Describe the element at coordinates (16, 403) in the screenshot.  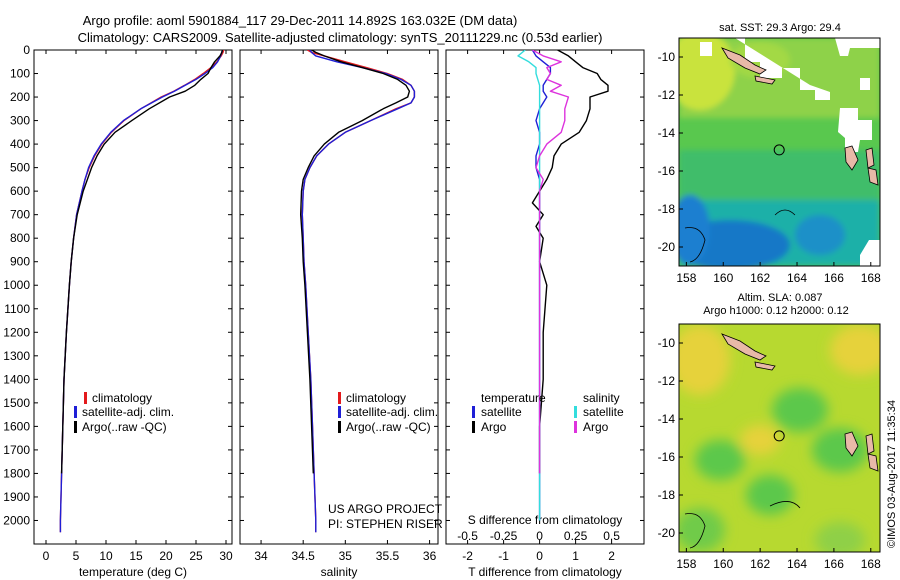
I see `y-tick-label: 1500` at that location.